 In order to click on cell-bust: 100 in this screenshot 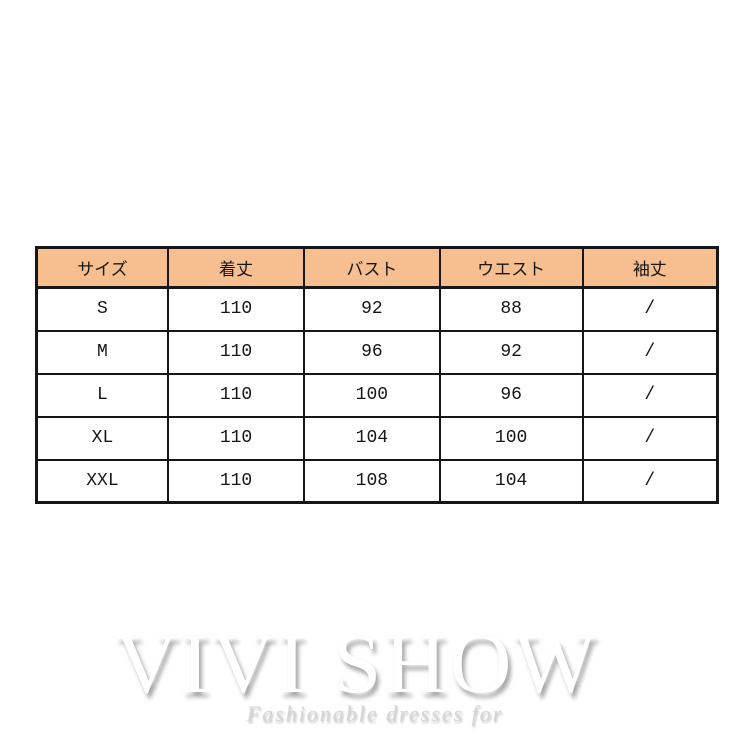, I will do `click(372, 395)`.